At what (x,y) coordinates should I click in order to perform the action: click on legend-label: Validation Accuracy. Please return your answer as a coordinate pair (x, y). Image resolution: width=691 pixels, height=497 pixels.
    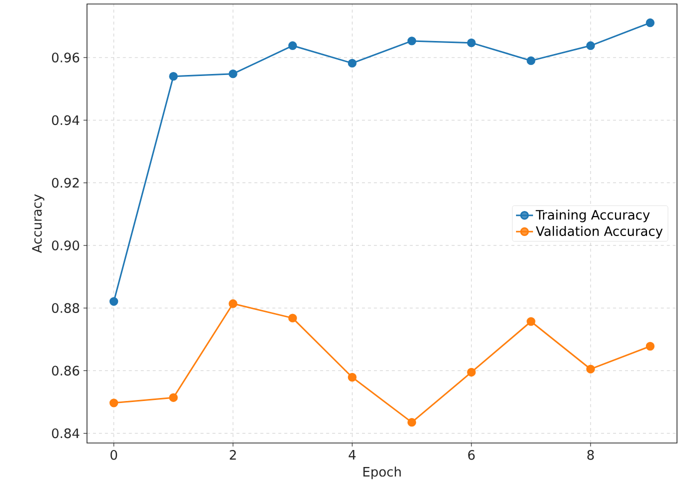
    Looking at the image, I should click on (599, 232).